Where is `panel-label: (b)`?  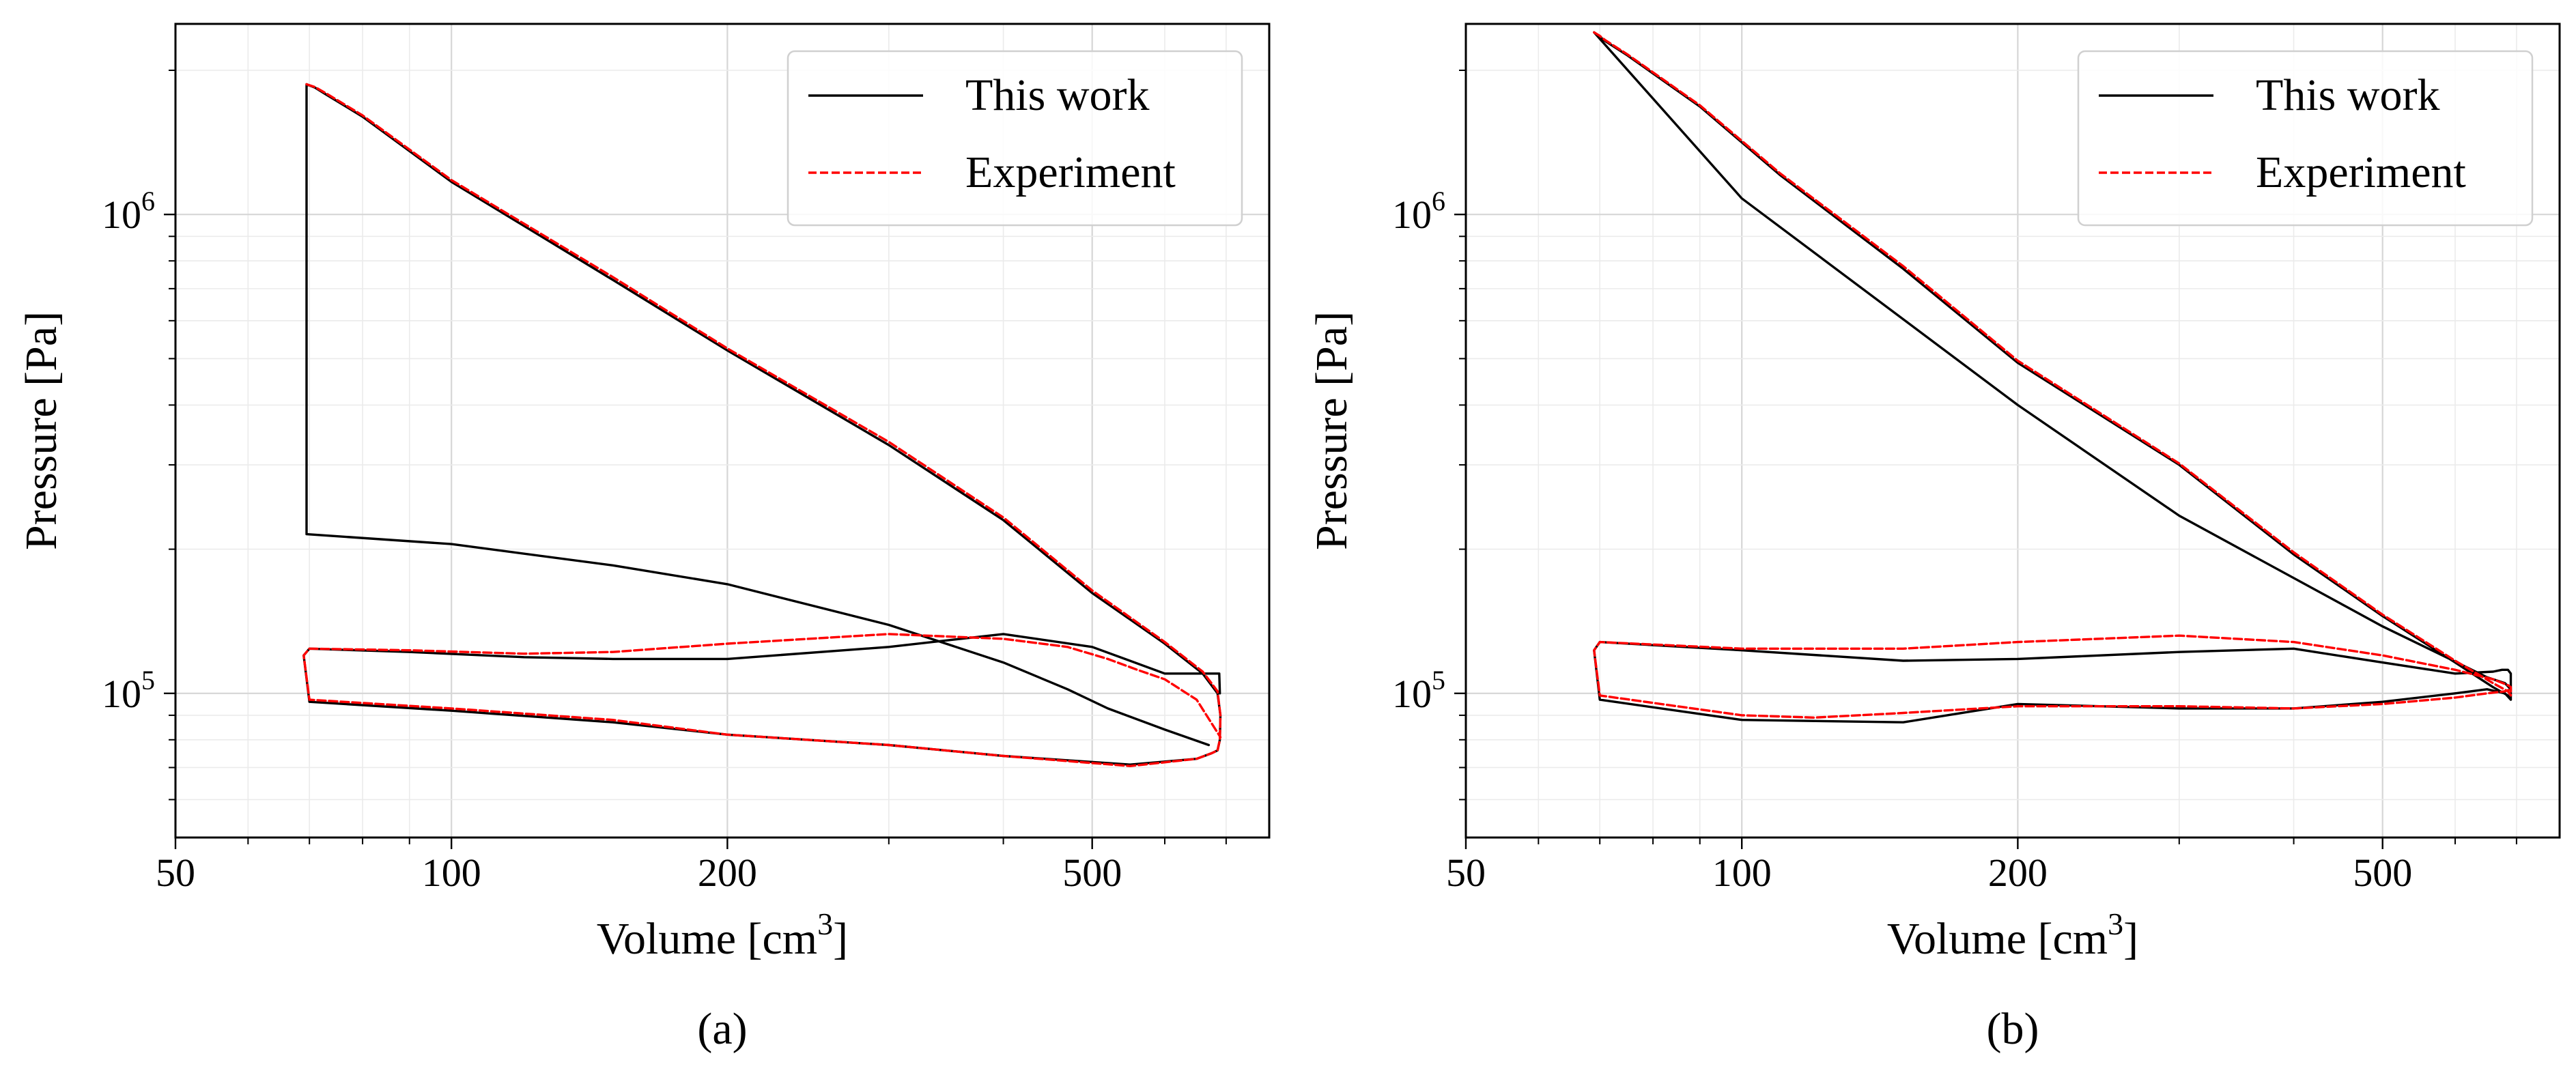 panel-label: (b) is located at coordinates (2013, 1029).